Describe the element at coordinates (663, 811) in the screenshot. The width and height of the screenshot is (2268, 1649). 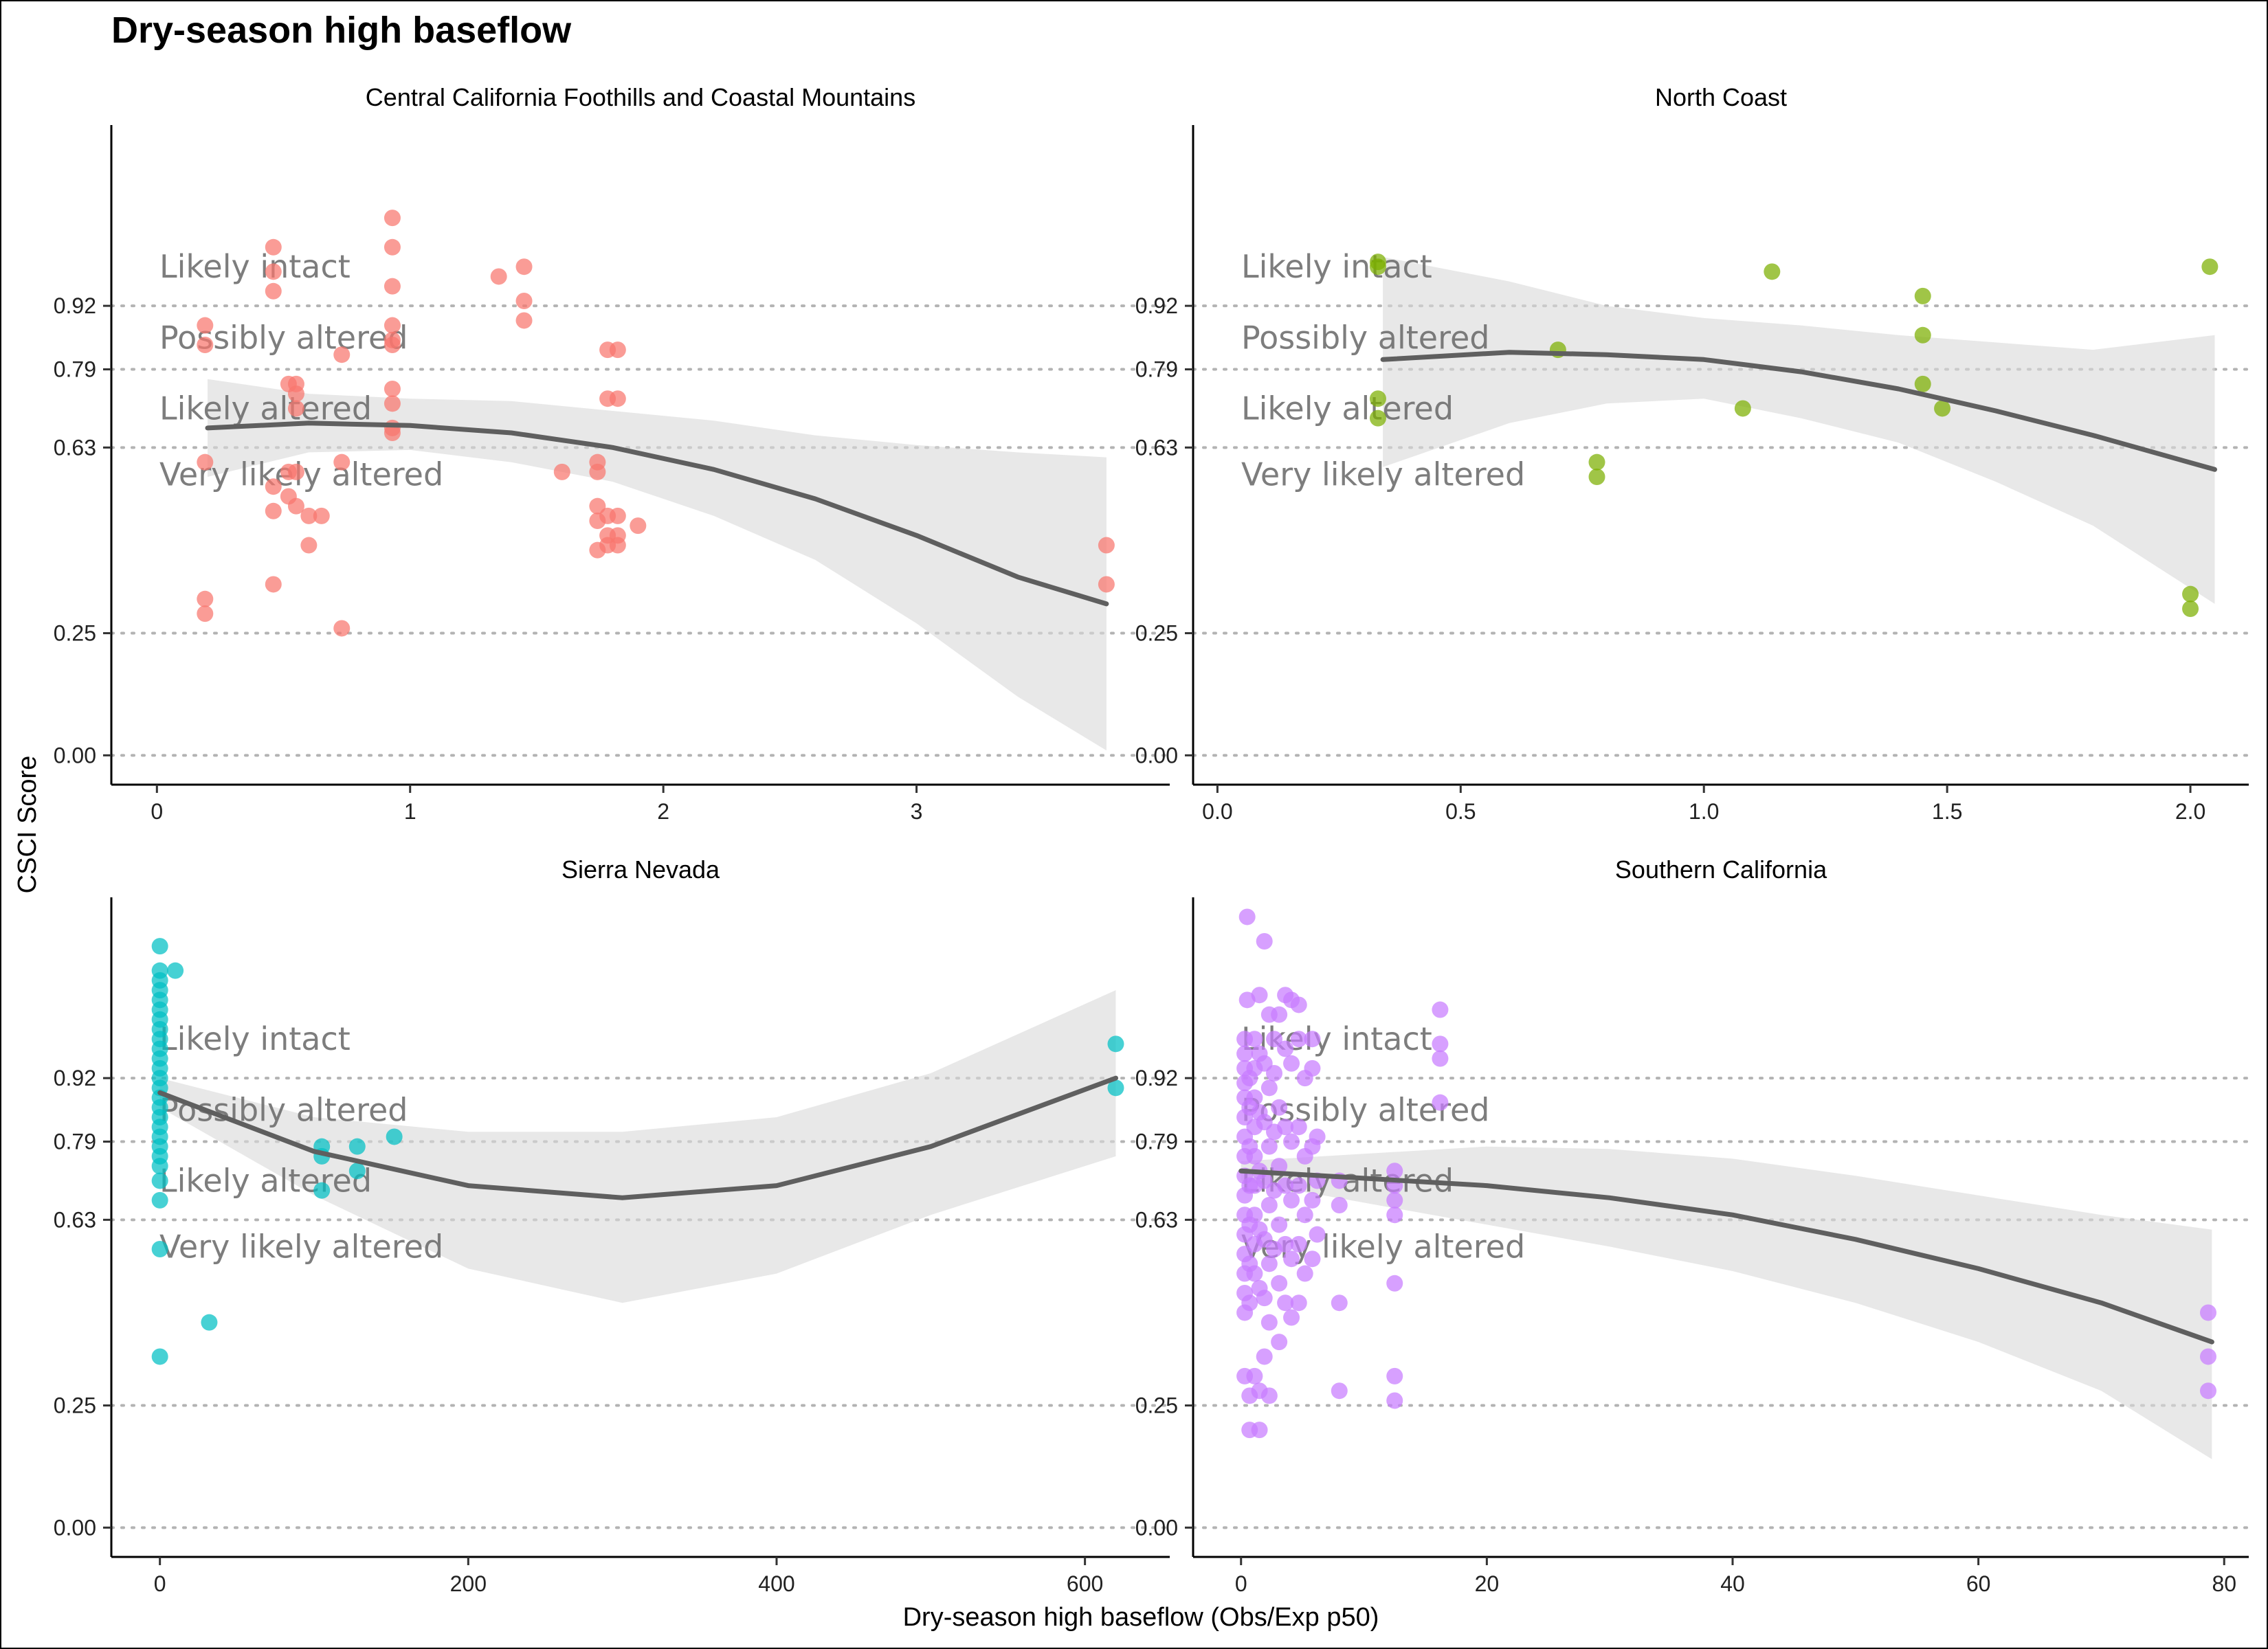
I see `x-tick-label: 2` at that location.